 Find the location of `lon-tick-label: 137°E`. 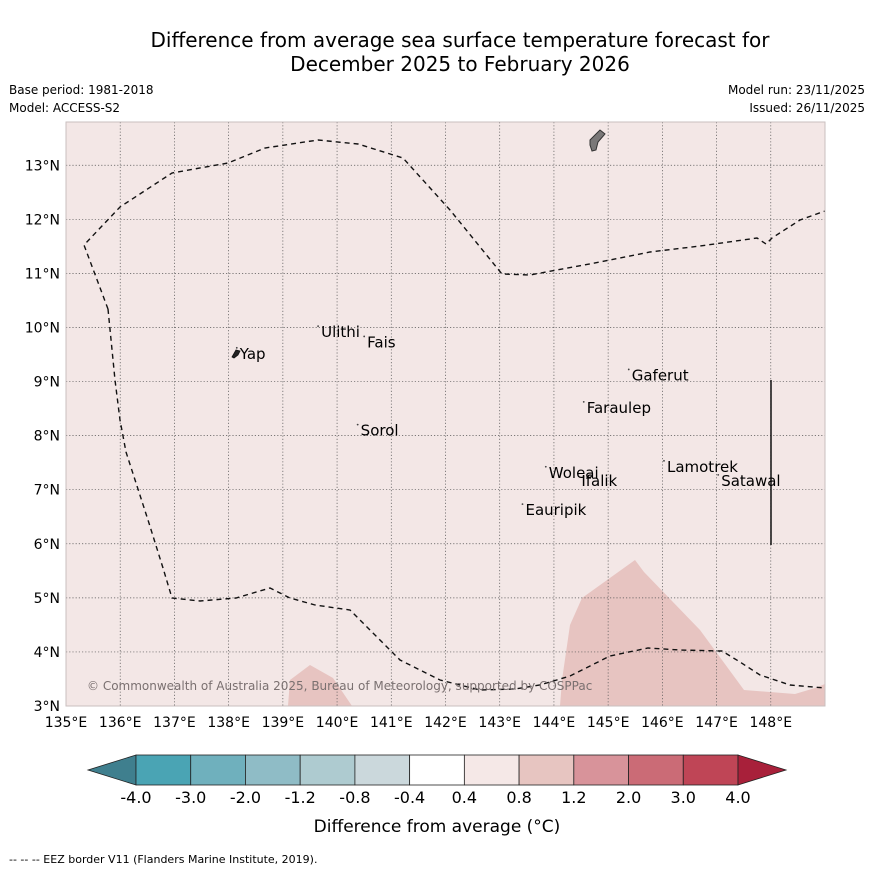

lon-tick-label: 137°E is located at coordinates (174, 723).